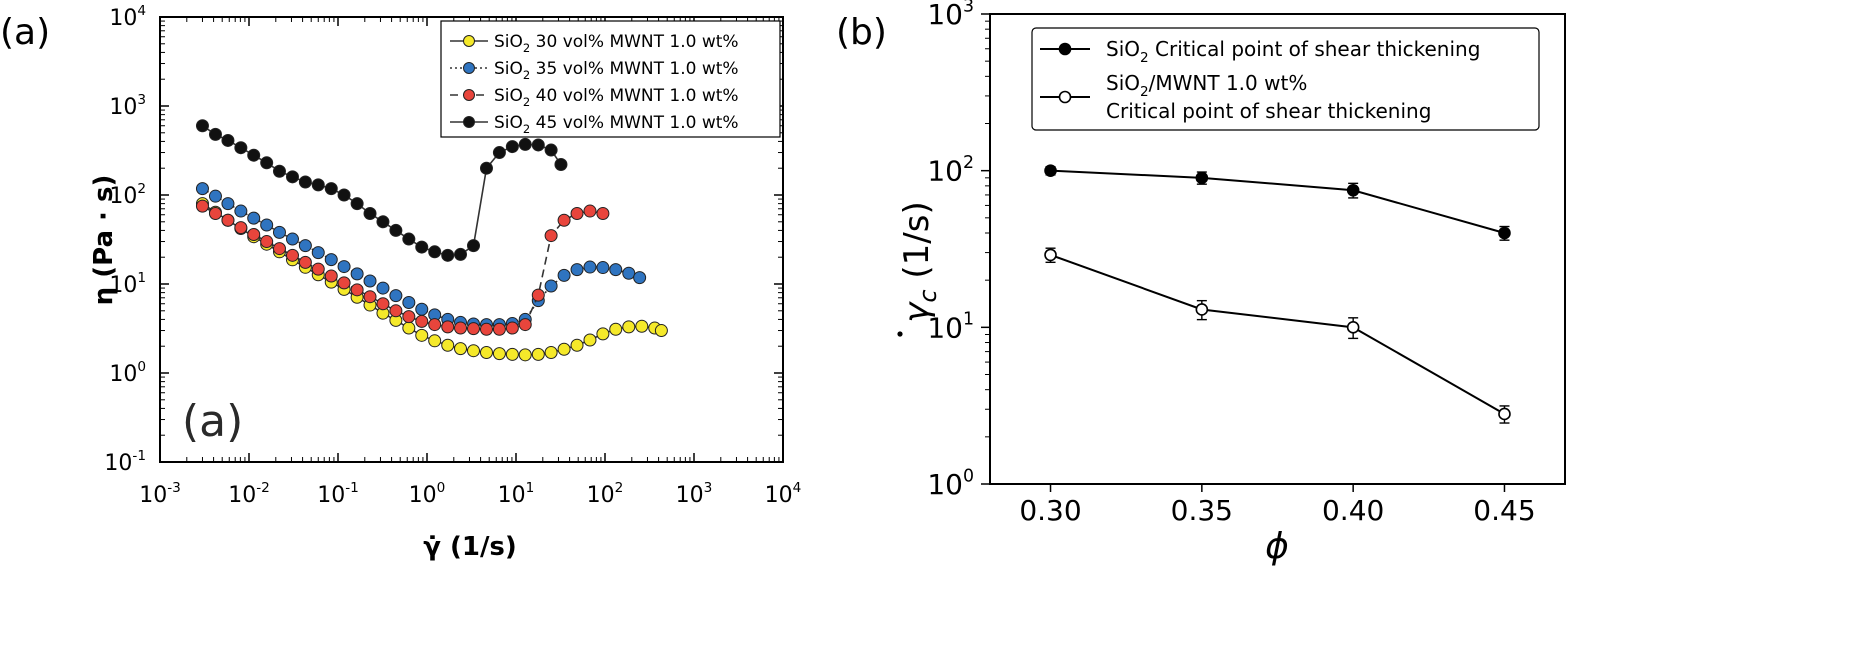 The height and width of the screenshot is (671, 1867). Describe the element at coordinates (1202, 510) in the screenshot. I see `chart-b-x-tick-label: 0.35` at that location.